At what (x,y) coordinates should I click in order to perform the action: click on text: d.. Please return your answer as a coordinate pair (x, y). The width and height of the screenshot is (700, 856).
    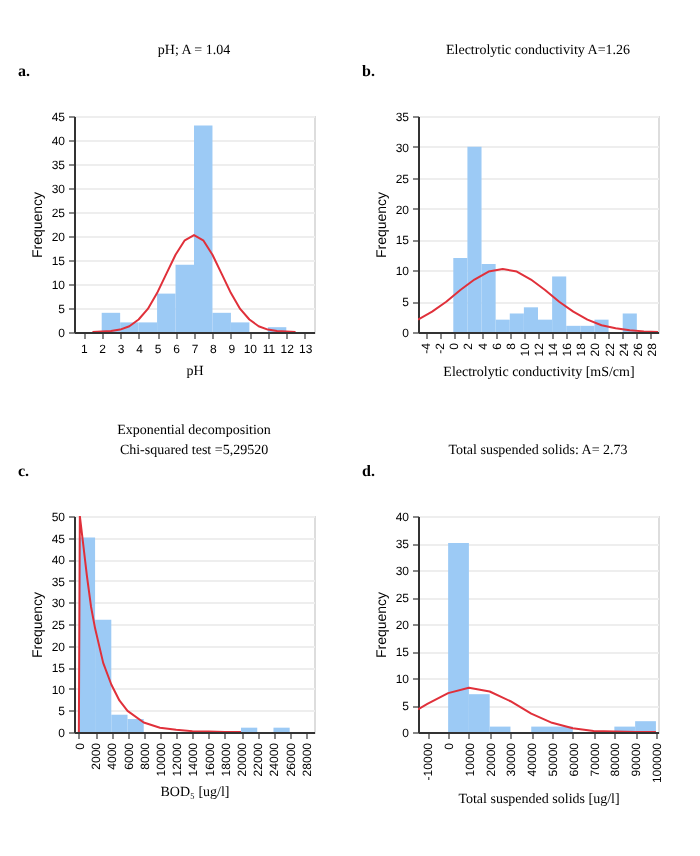
    Looking at the image, I should click on (368, 471).